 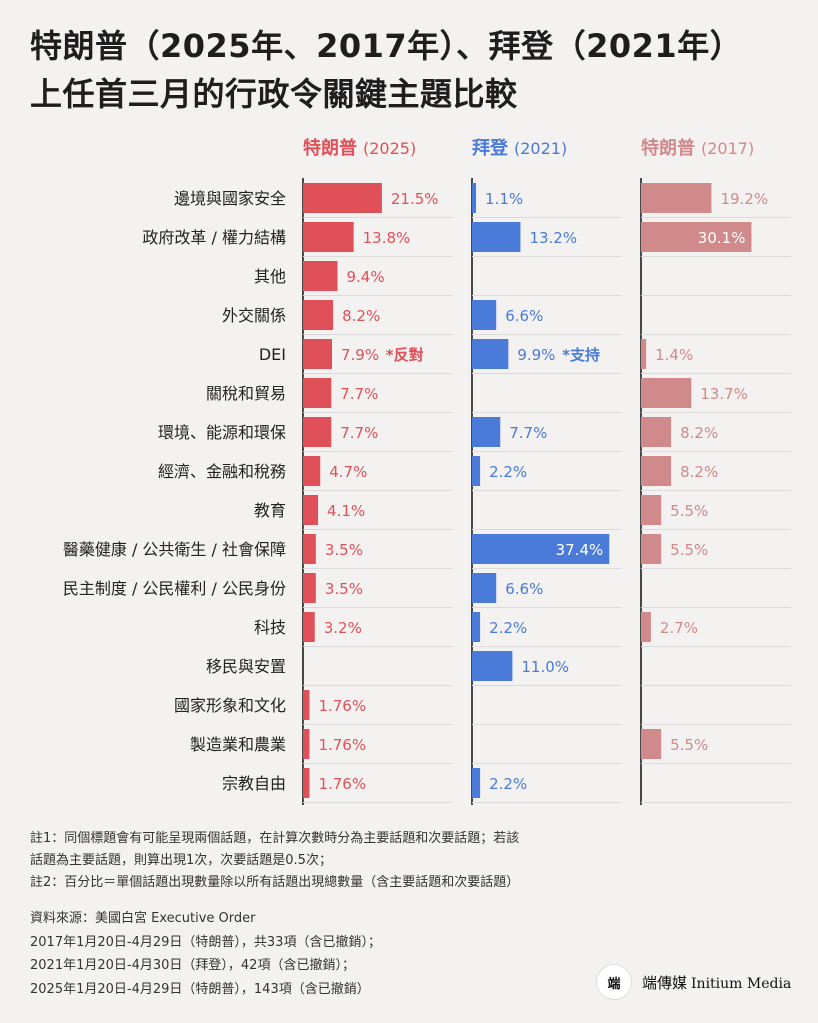 What do you see at coordinates (741, 983) in the screenshot?
I see `logo-en: Initium Media` at bounding box center [741, 983].